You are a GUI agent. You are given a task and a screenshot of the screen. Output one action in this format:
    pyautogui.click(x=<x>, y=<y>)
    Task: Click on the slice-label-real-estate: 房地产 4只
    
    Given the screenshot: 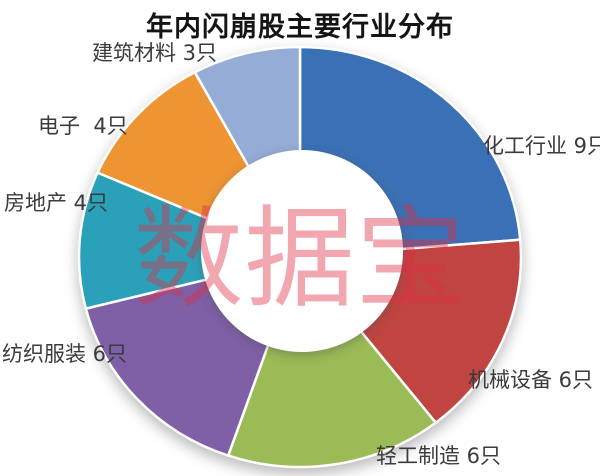 What is the action you would take?
    pyautogui.click(x=56, y=203)
    